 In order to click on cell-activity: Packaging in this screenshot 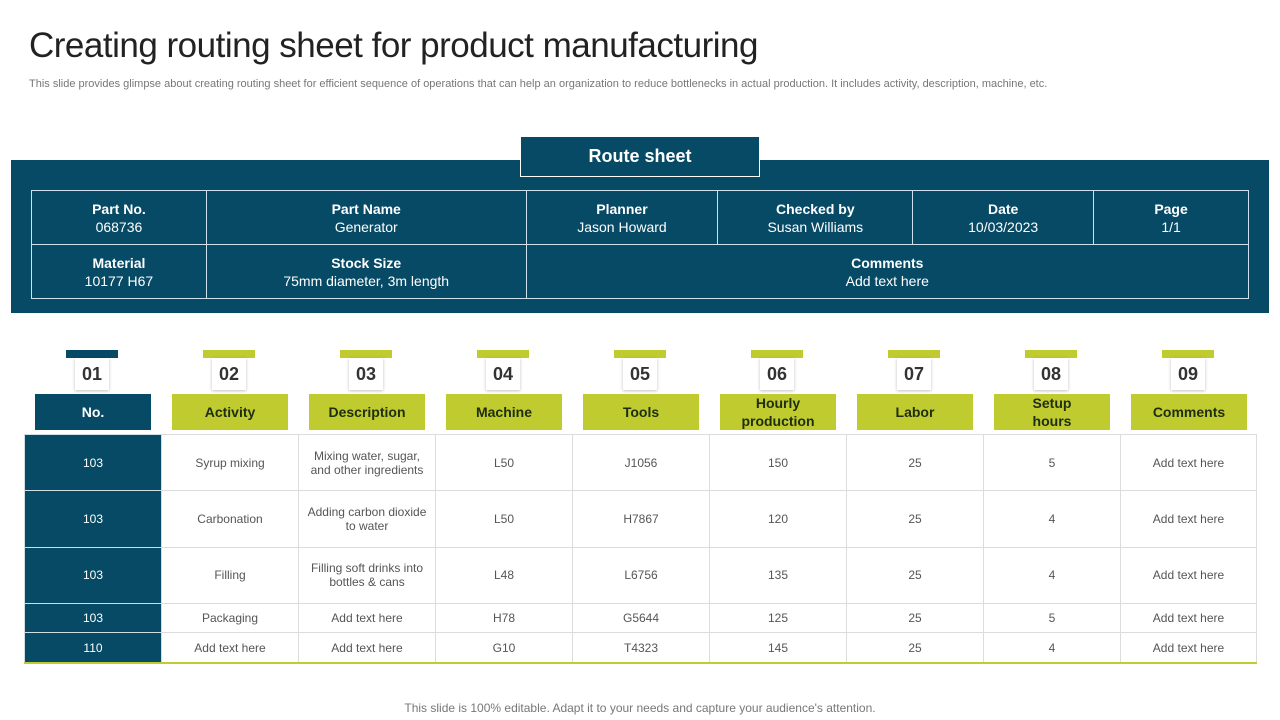, I will do `click(230, 618)`.